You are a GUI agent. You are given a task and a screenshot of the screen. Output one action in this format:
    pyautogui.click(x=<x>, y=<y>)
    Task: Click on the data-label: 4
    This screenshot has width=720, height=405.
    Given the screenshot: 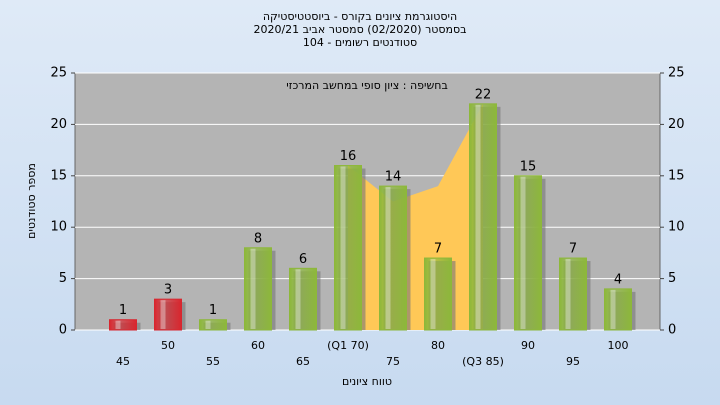 What is the action you would take?
    pyautogui.click(x=618, y=279)
    